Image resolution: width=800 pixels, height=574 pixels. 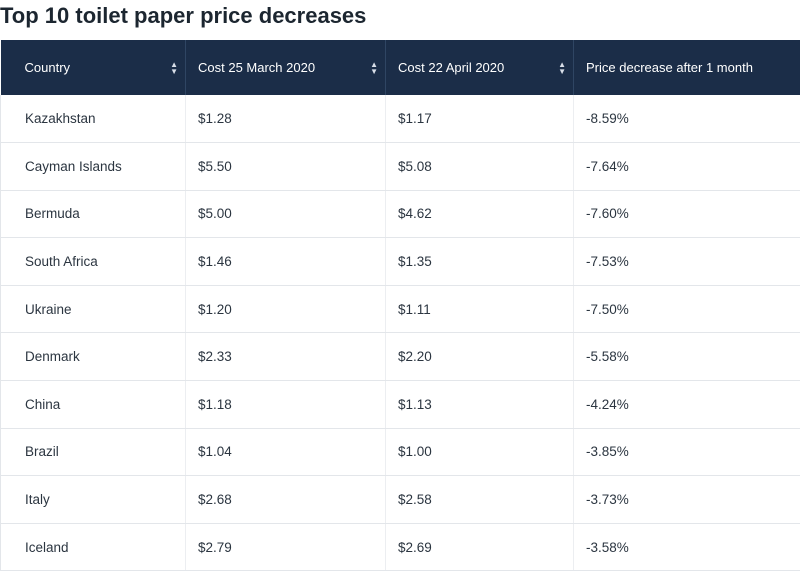 I want to click on cell-cost-april: $4.62, so click(x=479, y=214).